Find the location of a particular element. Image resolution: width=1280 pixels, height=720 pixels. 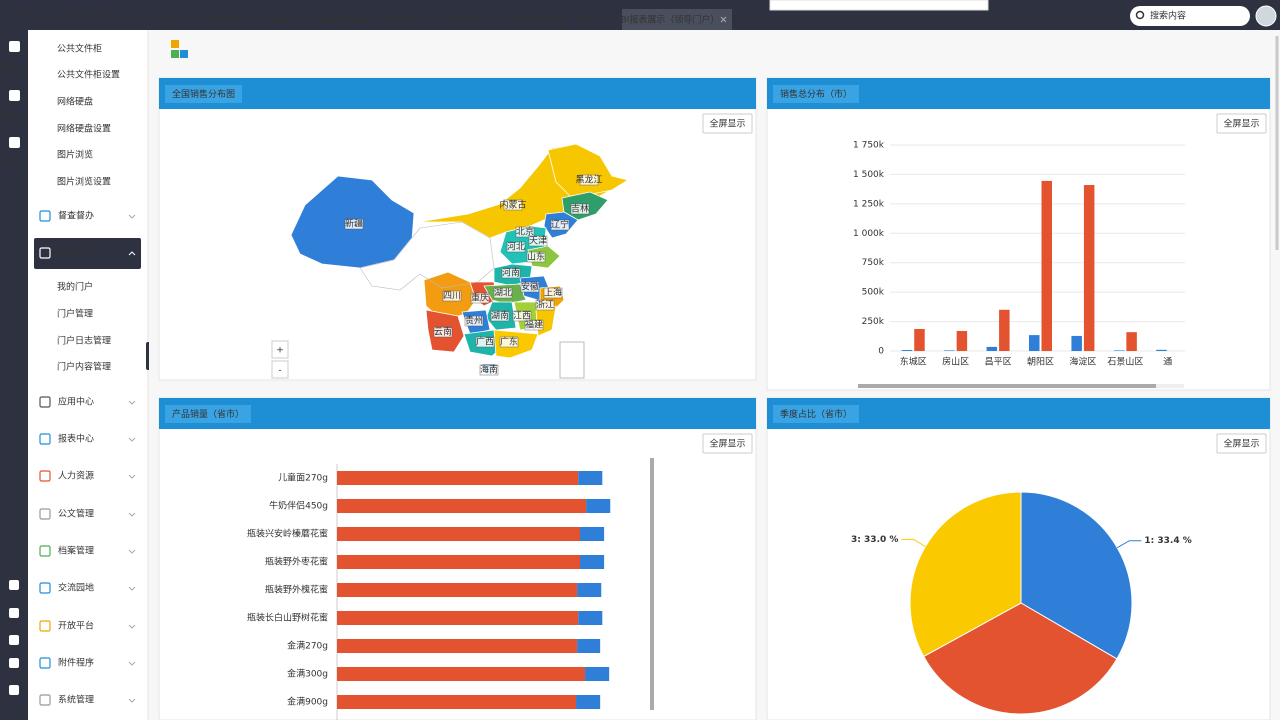

menu-item: 我的门户 is located at coordinates (75, 287).